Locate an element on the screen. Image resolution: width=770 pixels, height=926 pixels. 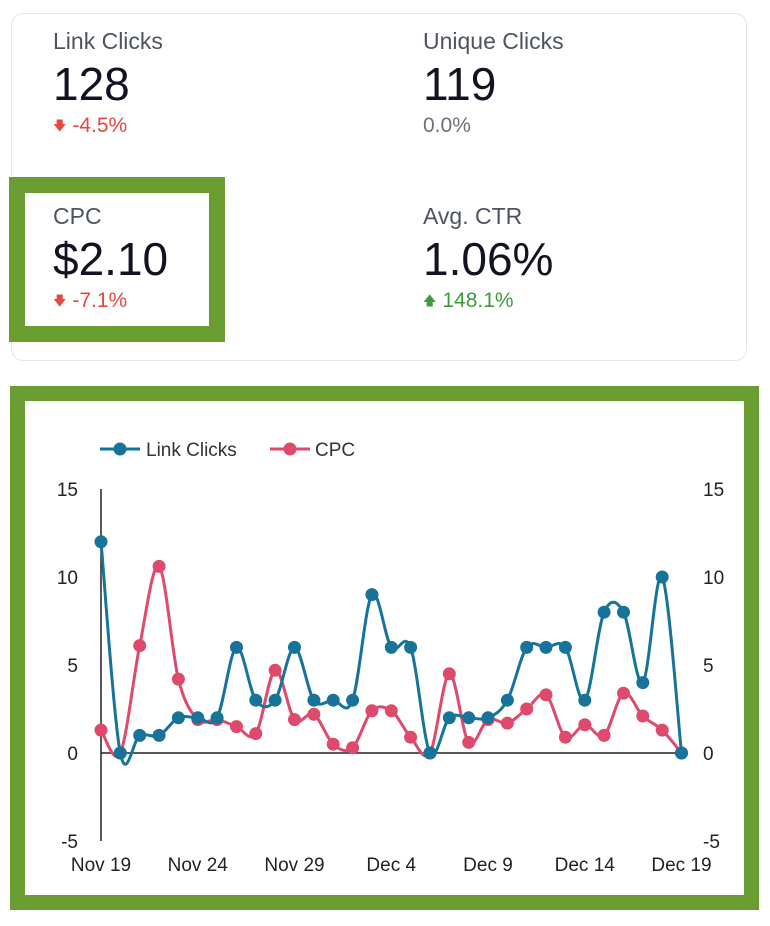
cpc-highlight-frame is located at coordinates (117, 259).